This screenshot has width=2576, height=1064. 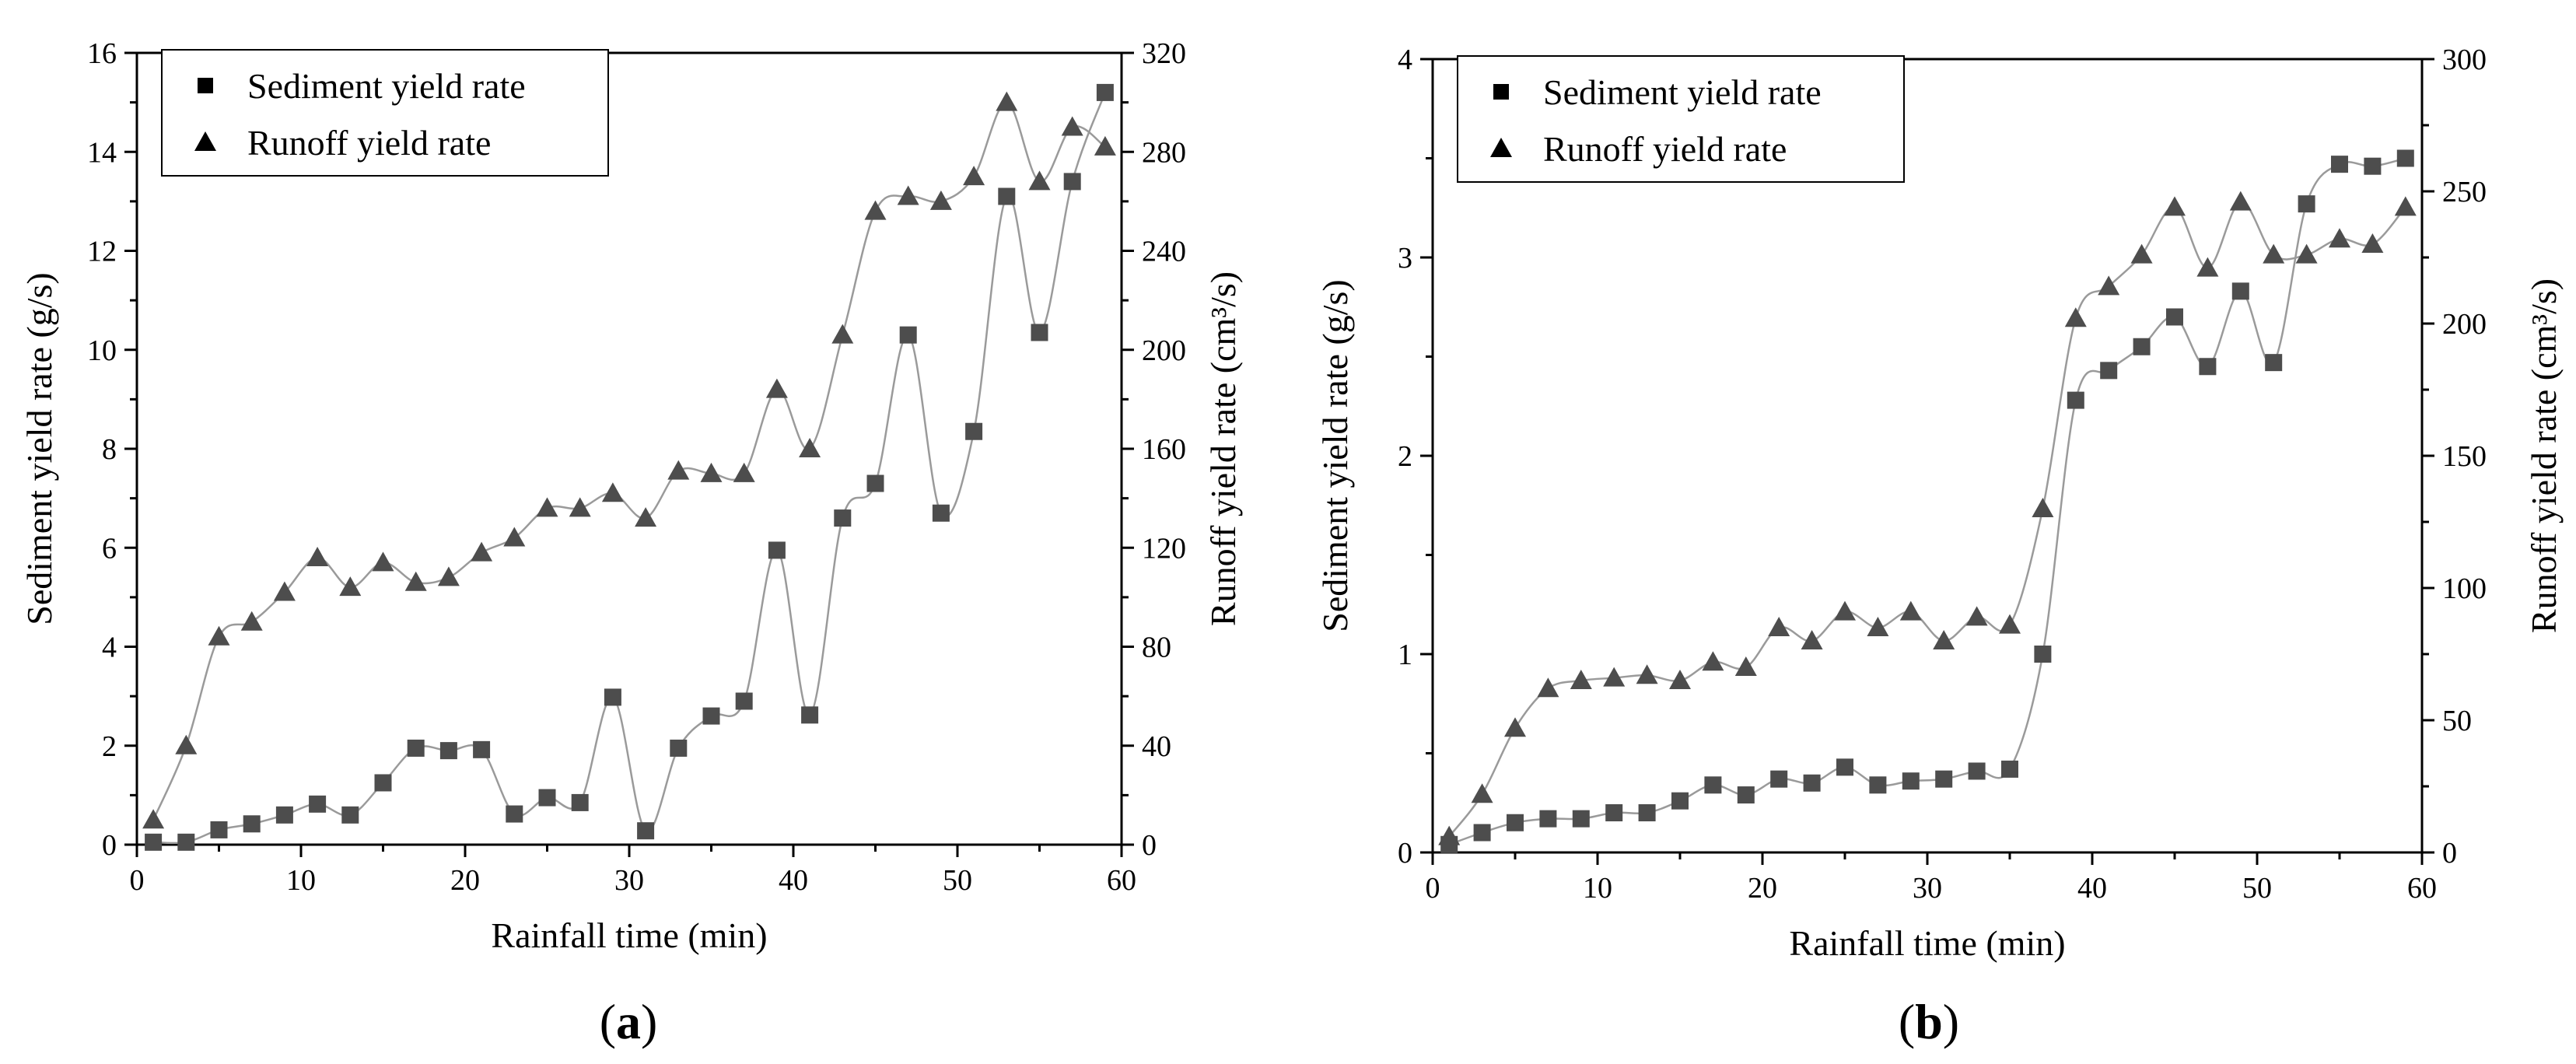 What do you see at coordinates (1927, 888) in the screenshot?
I see `x-tick-label: 30` at bounding box center [1927, 888].